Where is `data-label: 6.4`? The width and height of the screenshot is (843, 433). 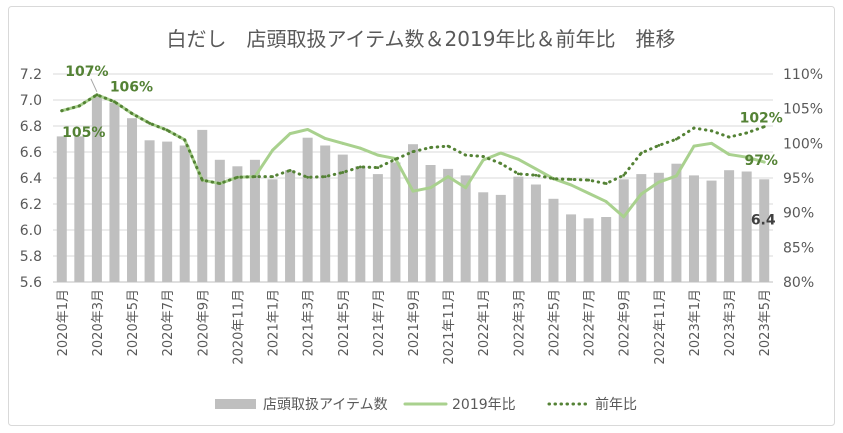 data-label: 6.4 is located at coordinates (763, 220).